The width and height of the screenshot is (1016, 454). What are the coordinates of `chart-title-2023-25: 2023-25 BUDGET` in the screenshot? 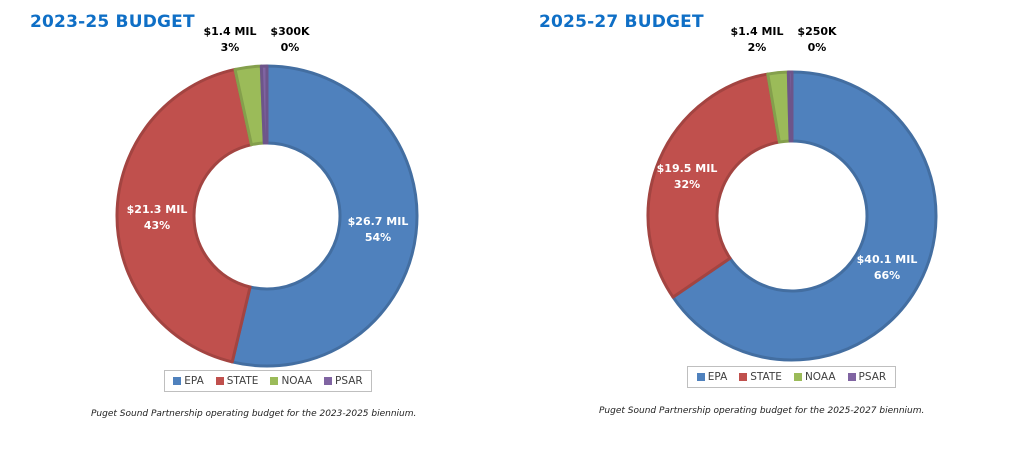 It's located at (112, 22).